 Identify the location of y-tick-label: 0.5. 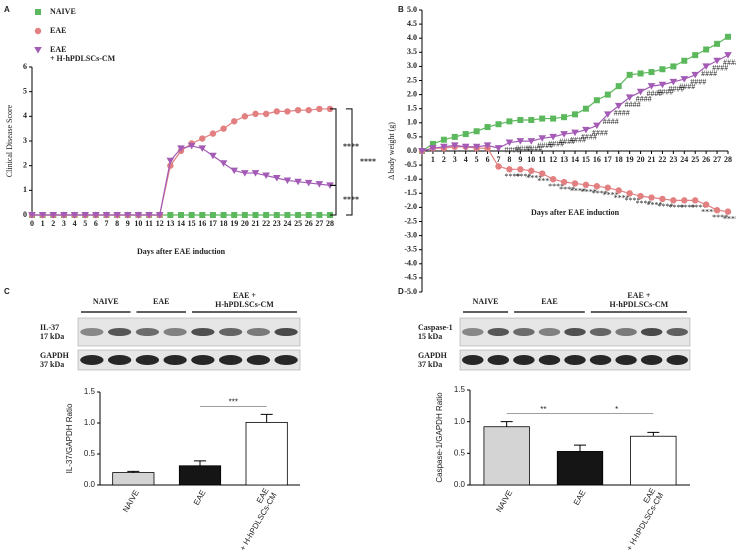
(460, 452).